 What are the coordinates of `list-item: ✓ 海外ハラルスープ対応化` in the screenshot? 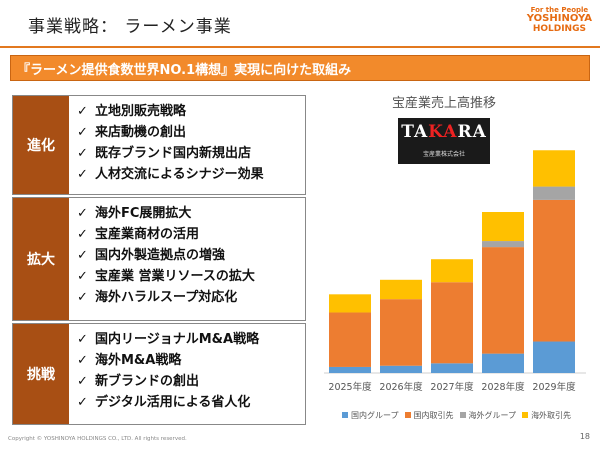 It's located at (166, 297).